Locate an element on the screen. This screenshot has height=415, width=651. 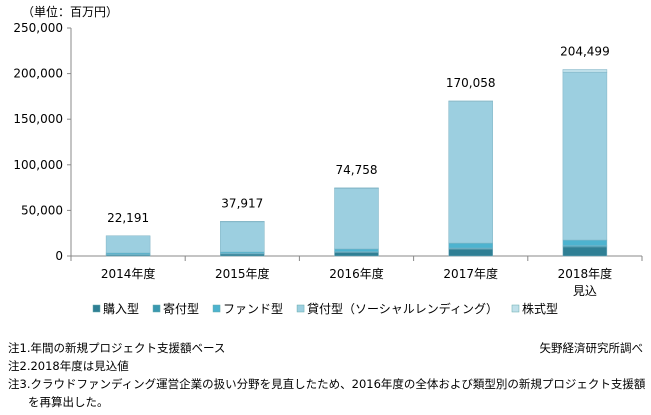
x-tick-label: 2016年度 is located at coordinates (356, 273).